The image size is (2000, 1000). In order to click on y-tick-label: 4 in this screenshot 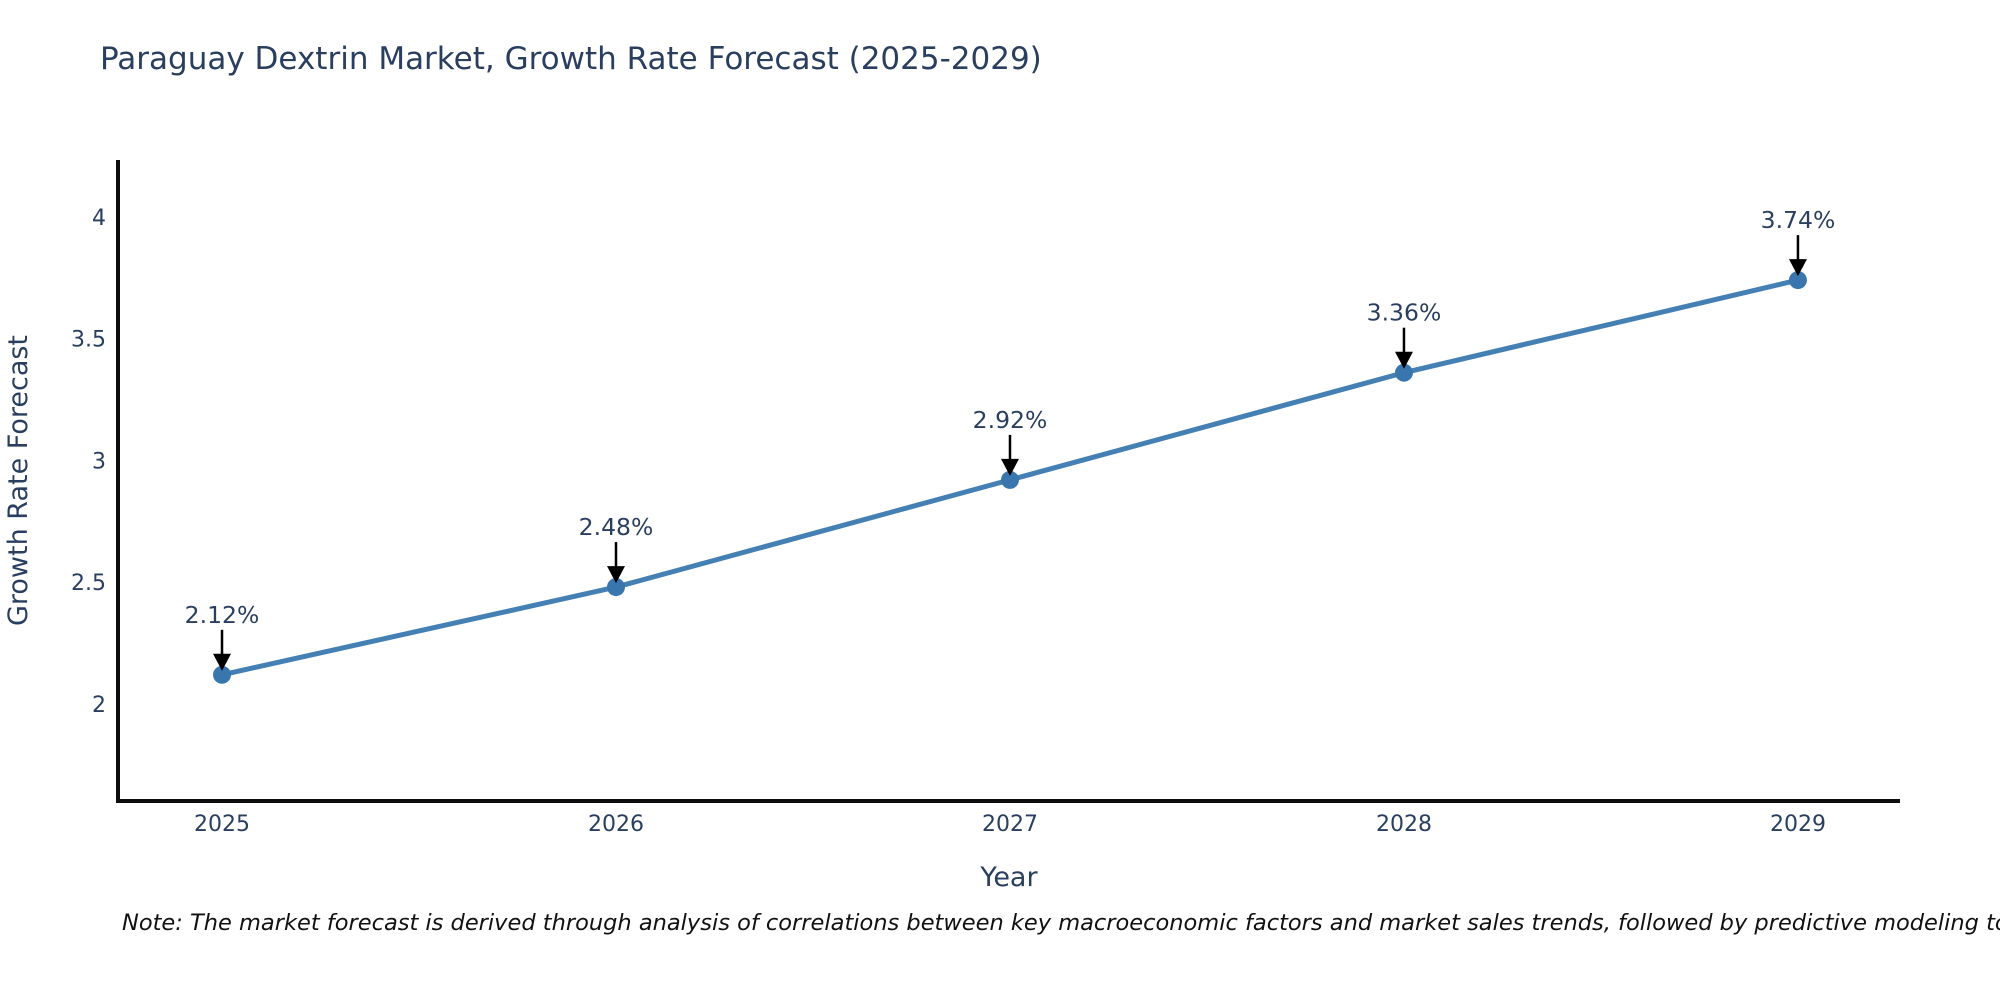, I will do `click(99, 218)`.